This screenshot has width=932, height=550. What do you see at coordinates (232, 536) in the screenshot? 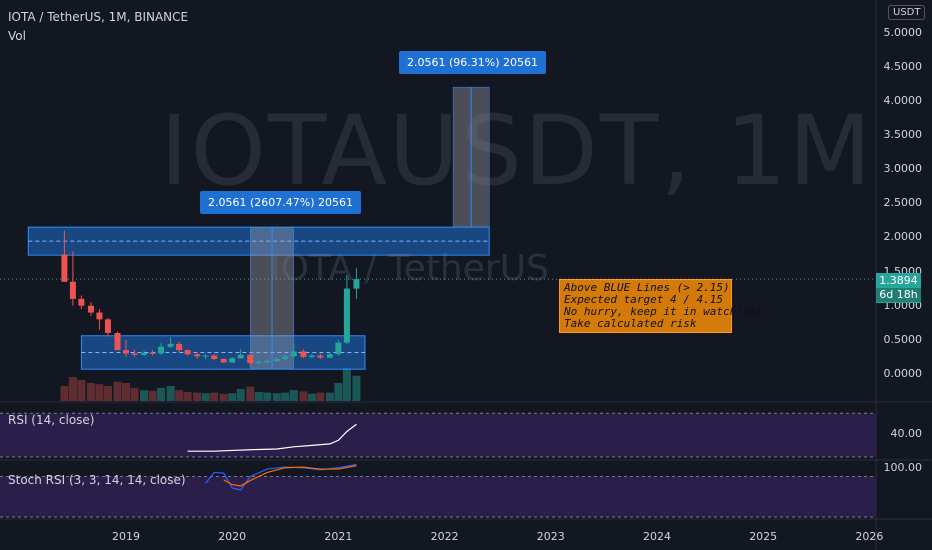
I see `time-tick-label: 2020` at bounding box center [232, 536].